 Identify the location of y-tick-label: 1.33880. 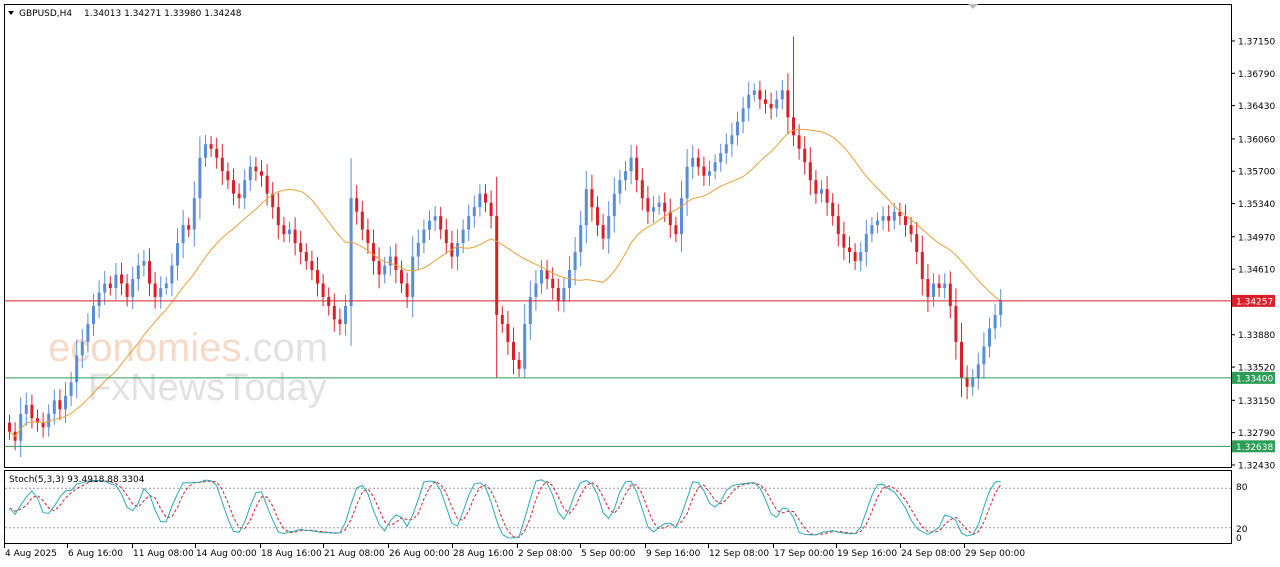
(1256, 336).